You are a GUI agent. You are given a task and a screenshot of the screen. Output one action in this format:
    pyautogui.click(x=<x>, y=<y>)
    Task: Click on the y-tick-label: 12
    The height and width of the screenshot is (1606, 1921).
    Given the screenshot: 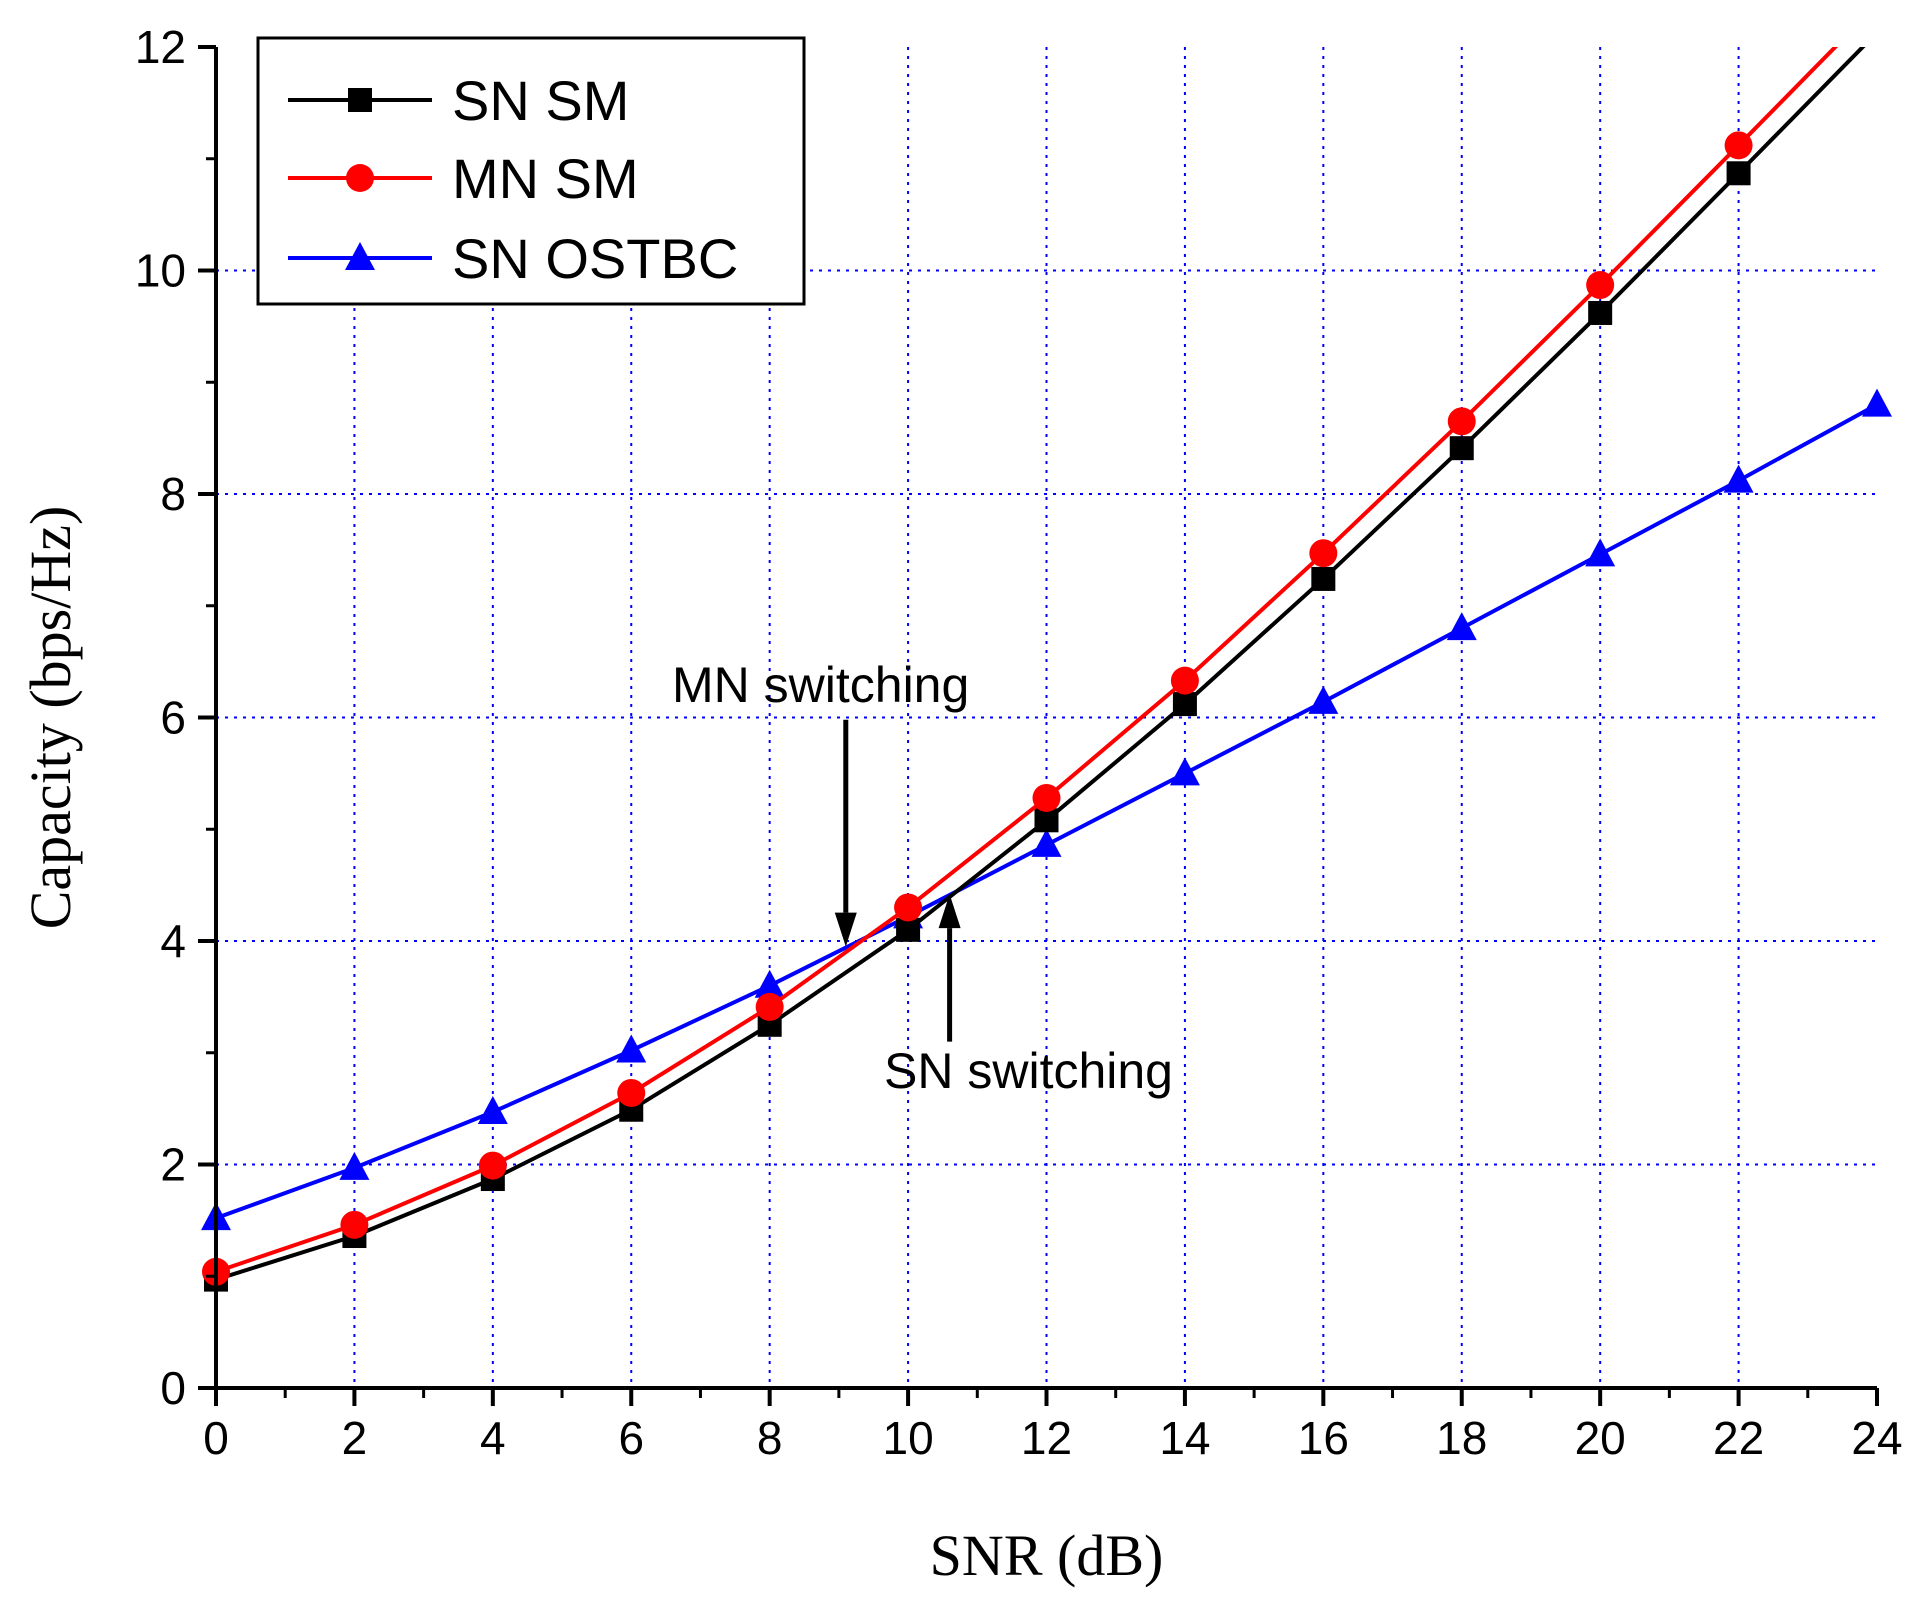 What is the action you would take?
    pyautogui.click(x=160, y=47)
    